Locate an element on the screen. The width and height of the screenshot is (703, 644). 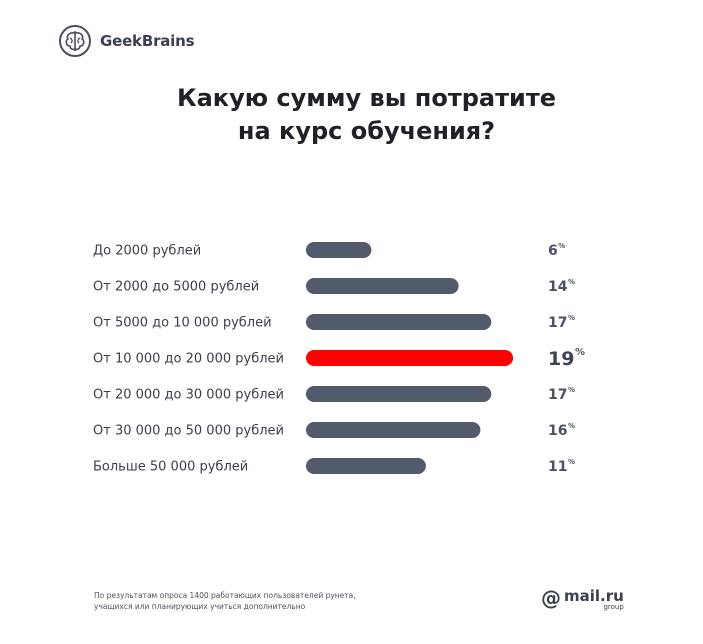
value-label: 14 is located at coordinates (558, 287).